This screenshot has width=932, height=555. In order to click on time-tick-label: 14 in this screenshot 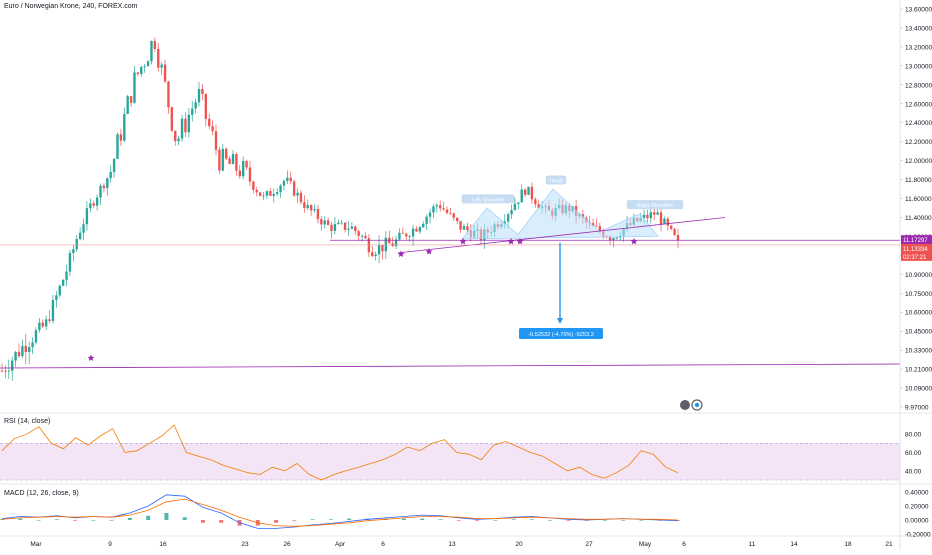, I will do `click(794, 544)`.